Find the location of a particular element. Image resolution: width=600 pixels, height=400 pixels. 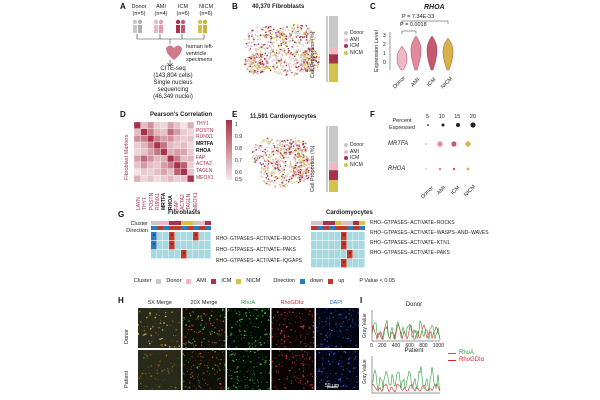

c-cat-donor: Donor is located at coordinates (399, 83).